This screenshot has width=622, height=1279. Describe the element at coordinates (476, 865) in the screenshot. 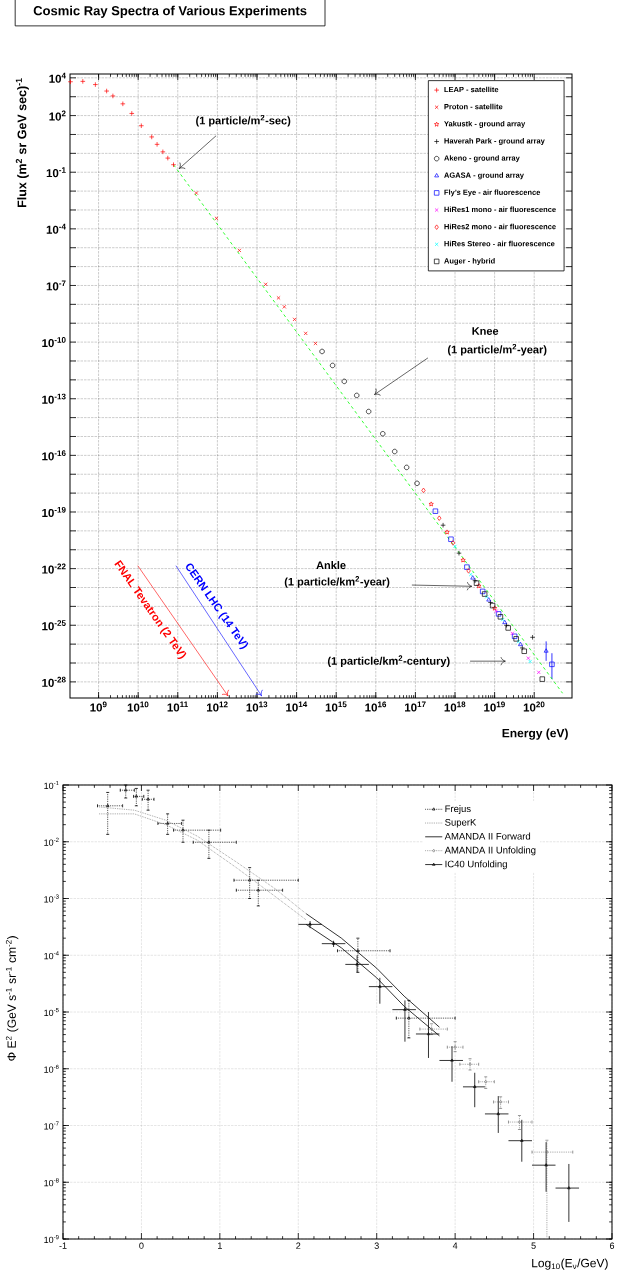

I see `legend-label: IC40 Unfolding` at that location.